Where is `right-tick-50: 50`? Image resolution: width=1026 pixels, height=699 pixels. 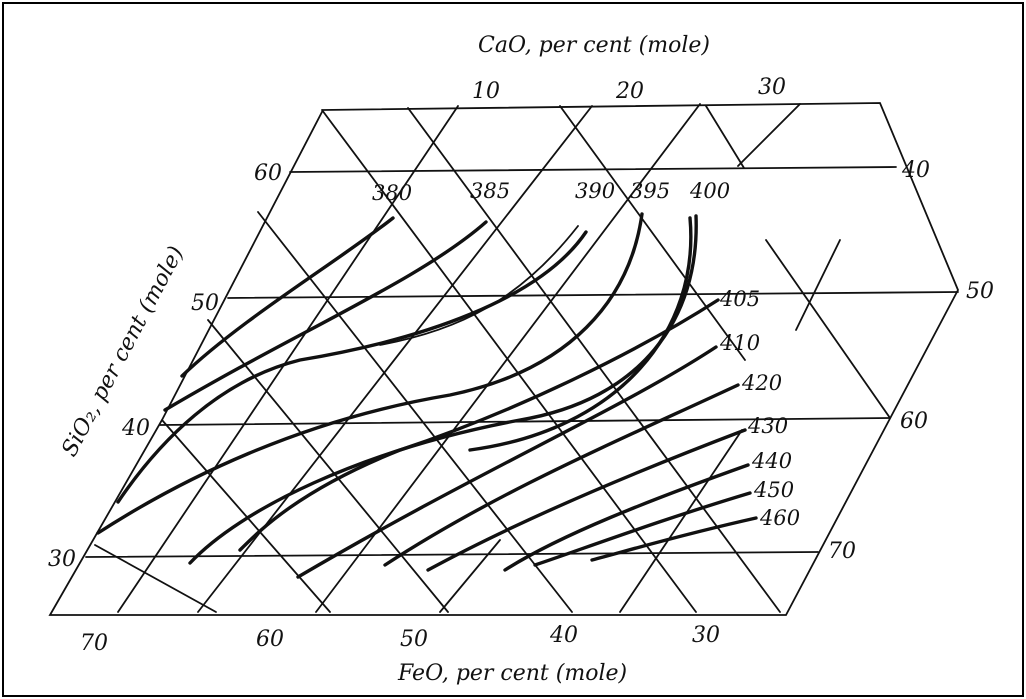 right-tick-50: 50 is located at coordinates (980, 291).